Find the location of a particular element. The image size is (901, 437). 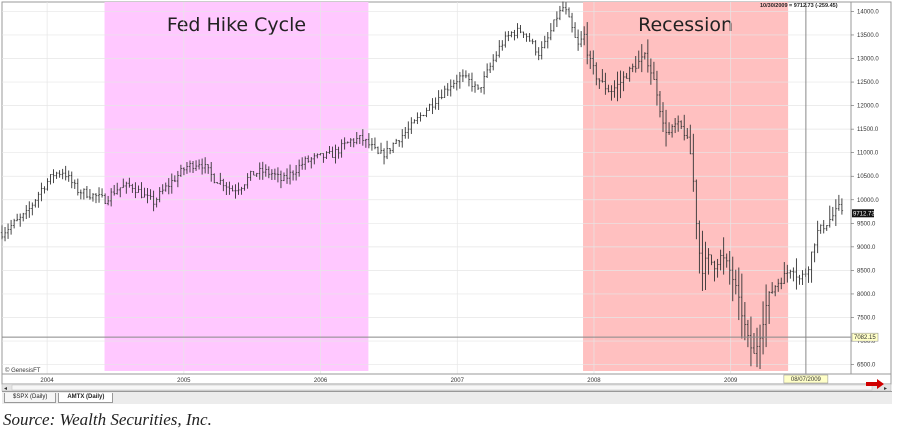

next-arrow-icon is located at coordinates (875, 384).